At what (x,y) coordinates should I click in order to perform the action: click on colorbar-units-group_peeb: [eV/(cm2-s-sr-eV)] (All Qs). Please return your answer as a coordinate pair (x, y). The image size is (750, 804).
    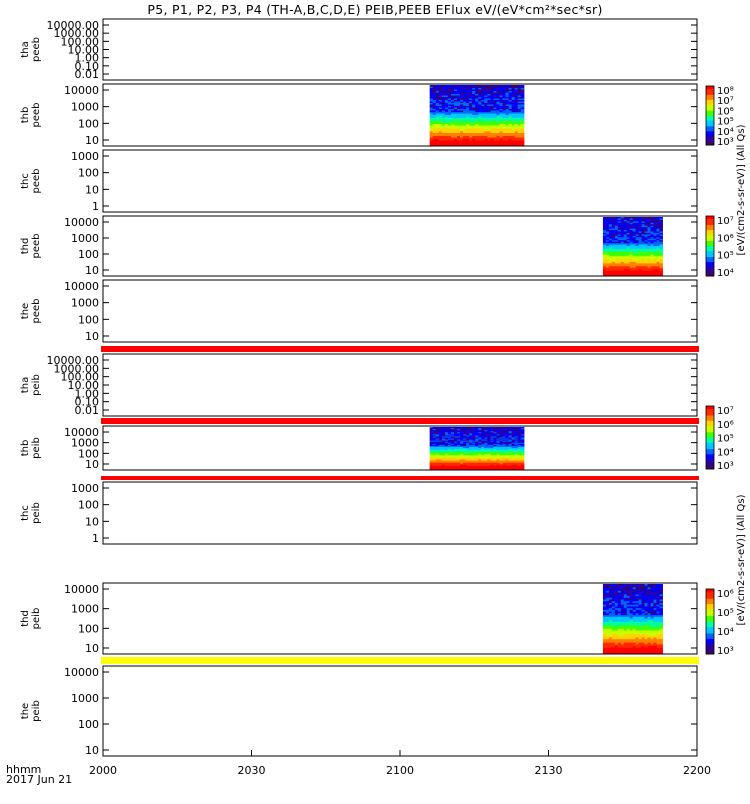
    Looking at the image, I should click on (741, 189).